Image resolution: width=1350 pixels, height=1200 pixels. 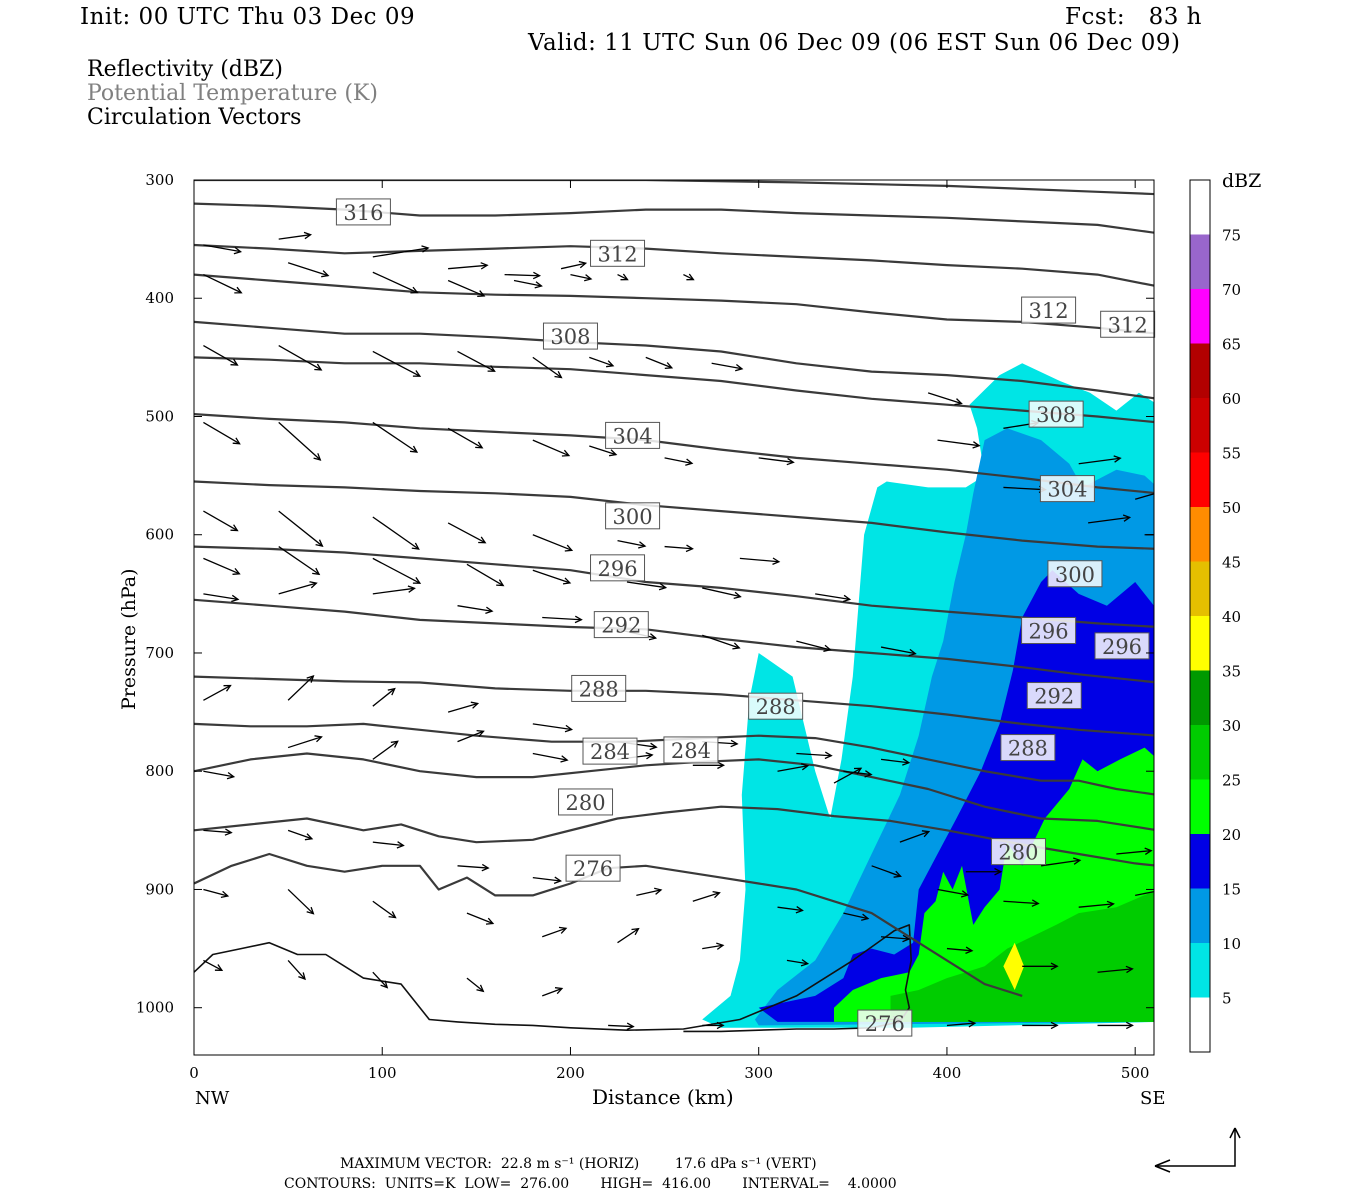 I want to click on forecast-hour-label: Fcst: 83 h, so click(x=1133, y=17).